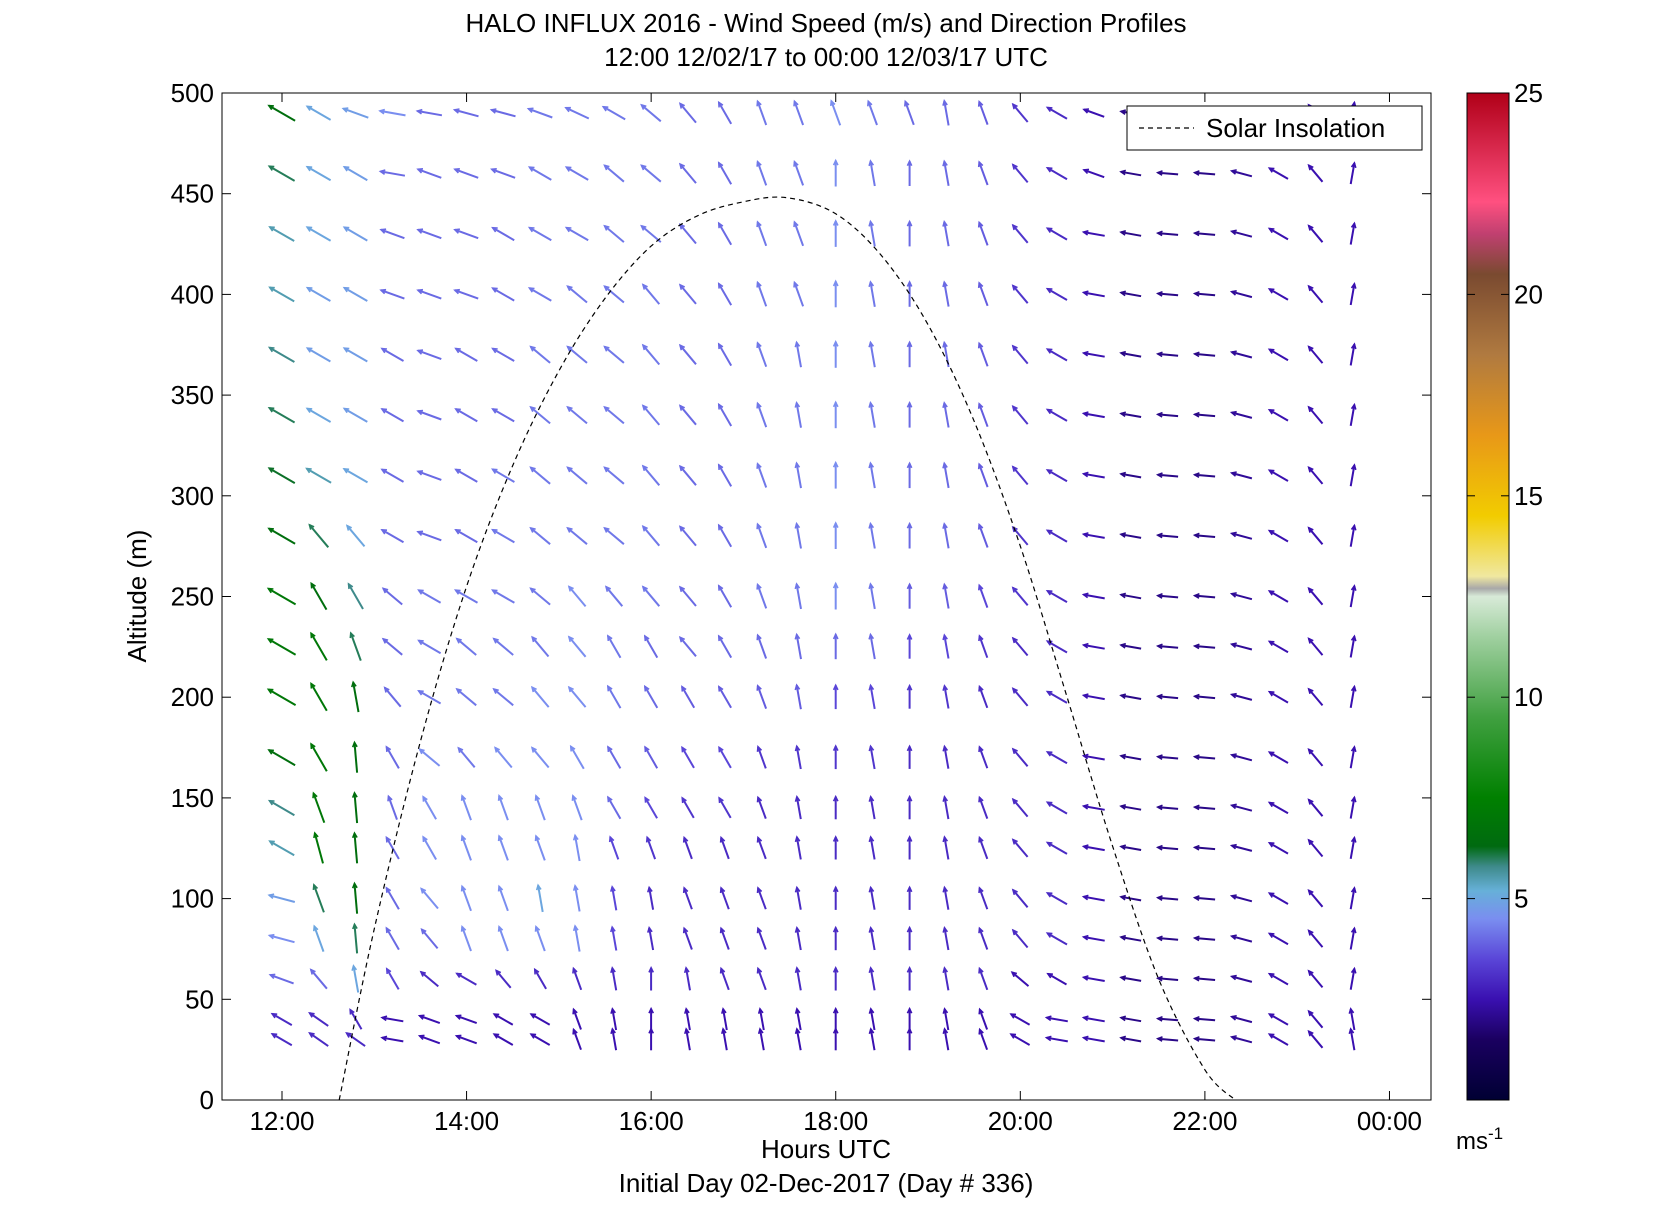  I want to click on y-tick-label: 500, so click(192, 93).